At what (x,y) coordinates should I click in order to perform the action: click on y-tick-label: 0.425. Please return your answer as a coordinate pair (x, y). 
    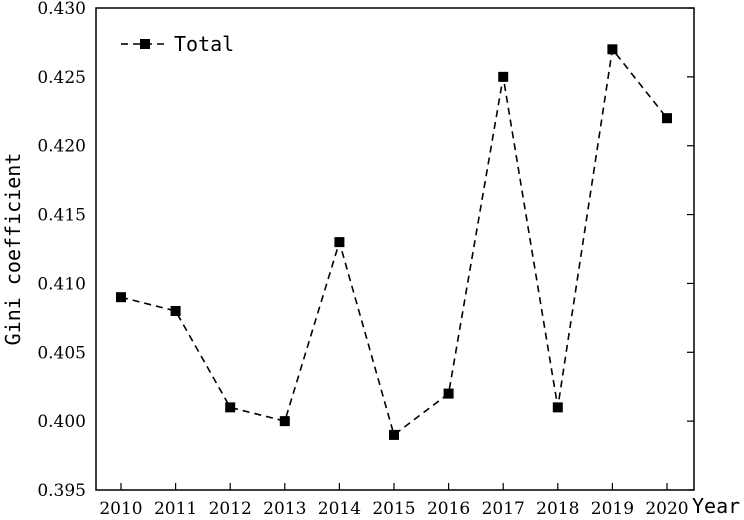
    Looking at the image, I should click on (61, 78).